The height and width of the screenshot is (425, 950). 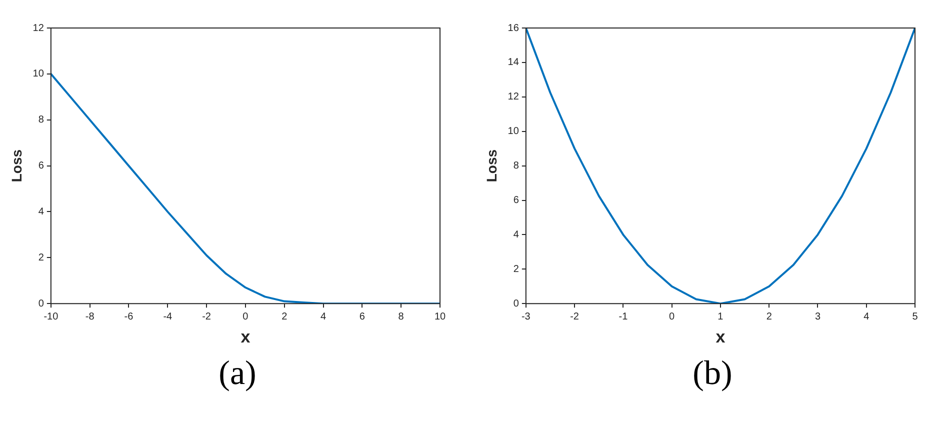 I want to click on x-tick-label: 3, so click(x=817, y=316).